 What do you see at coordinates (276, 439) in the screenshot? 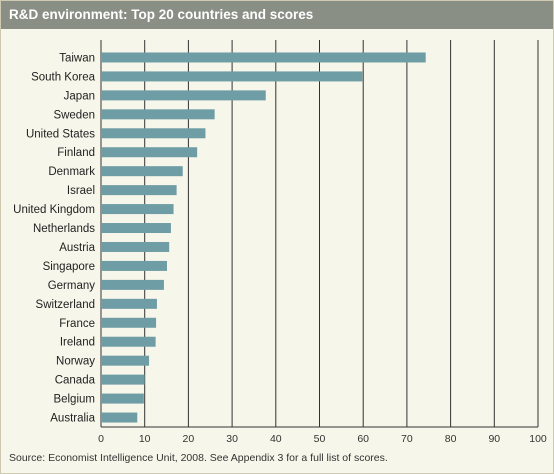
I see `x-tick-label: 40` at bounding box center [276, 439].